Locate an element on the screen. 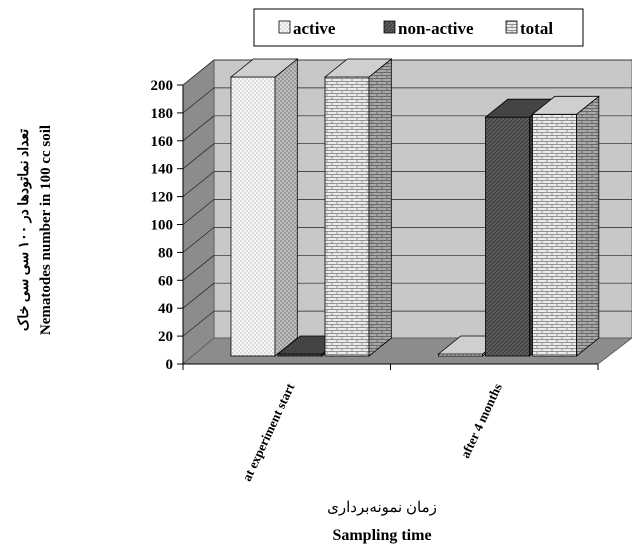  y-tick-label: 0 is located at coordinates (170, 365).